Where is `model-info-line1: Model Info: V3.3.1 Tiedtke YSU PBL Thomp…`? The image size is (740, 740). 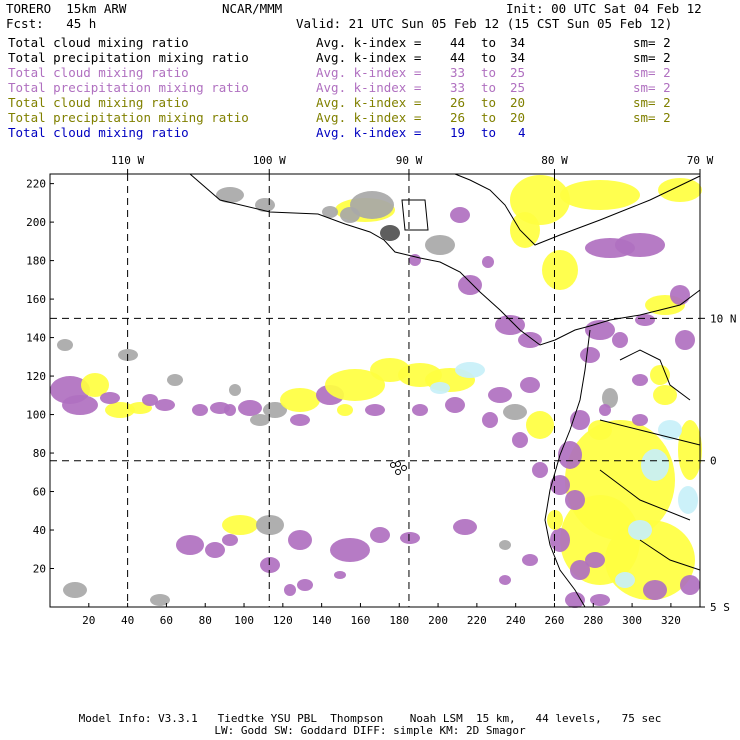
model-info-line1: Model Info: V3.3.1 Tiedtke YSU PBL Thomp… is located at coordinates (370, 718).